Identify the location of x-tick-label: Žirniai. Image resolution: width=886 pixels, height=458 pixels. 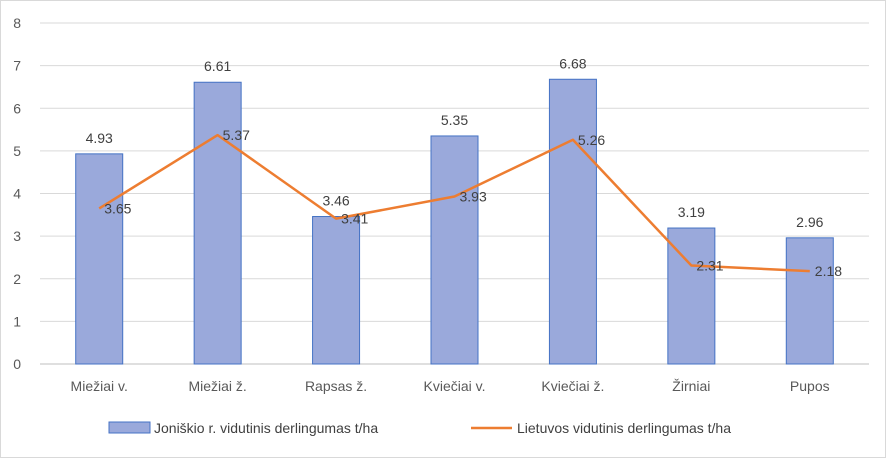
(691, 386).